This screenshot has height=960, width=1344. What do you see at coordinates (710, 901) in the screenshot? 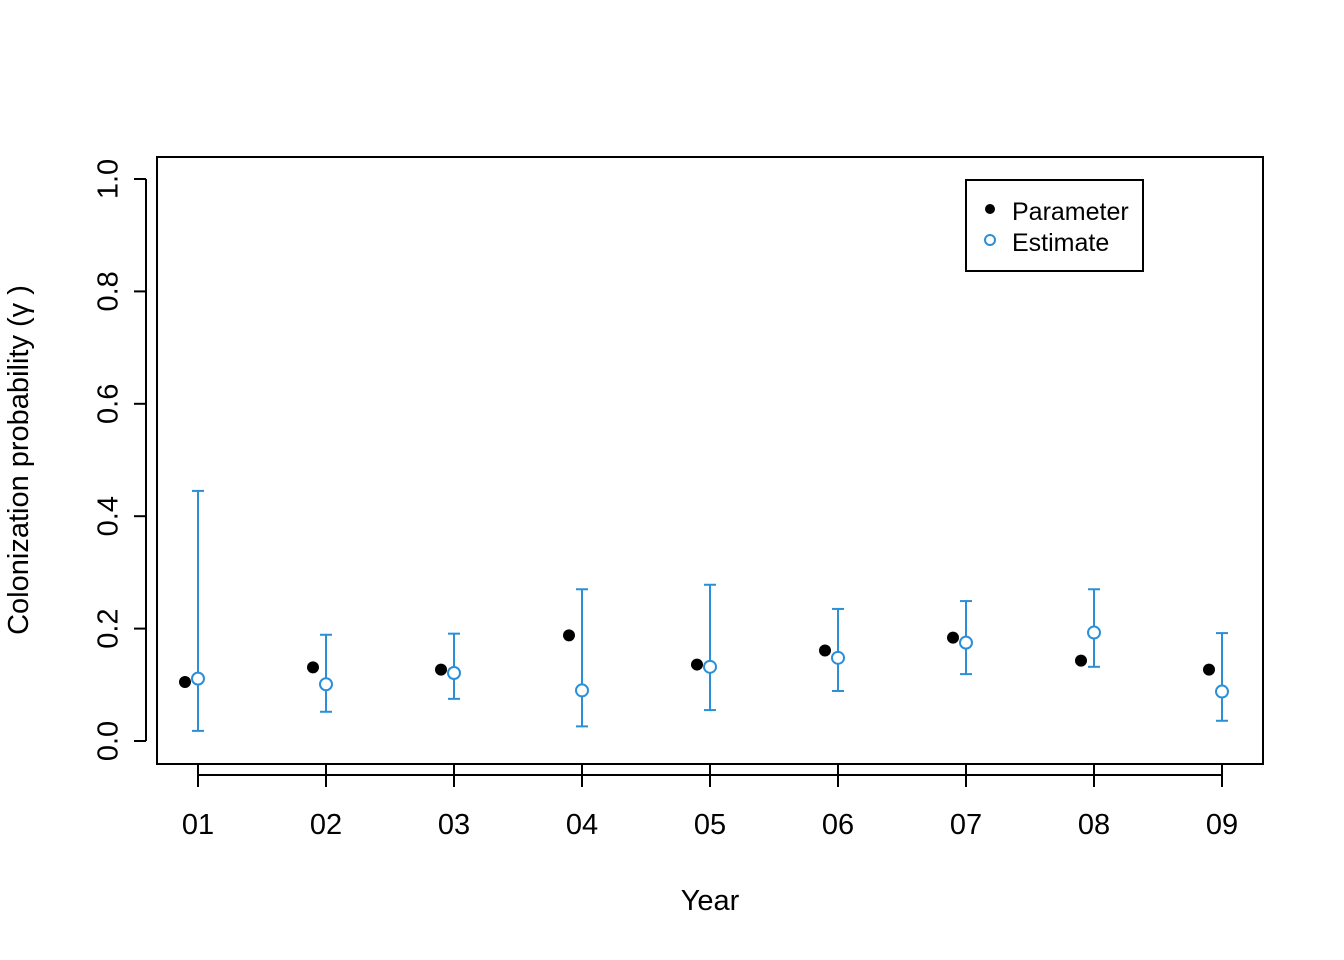
I see `x-axis-title: Year` at bounding box center [710, 901].